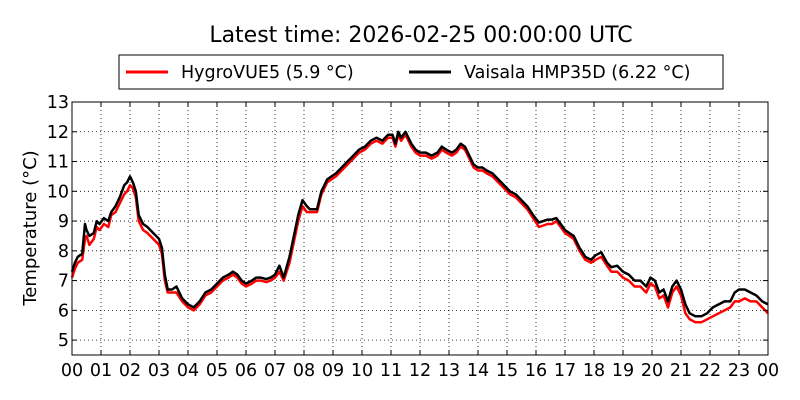  What do you see at coordinates (478, 371) in the screenshot?
I see `x-tick-label: 14` at bounding box center [478, 371].